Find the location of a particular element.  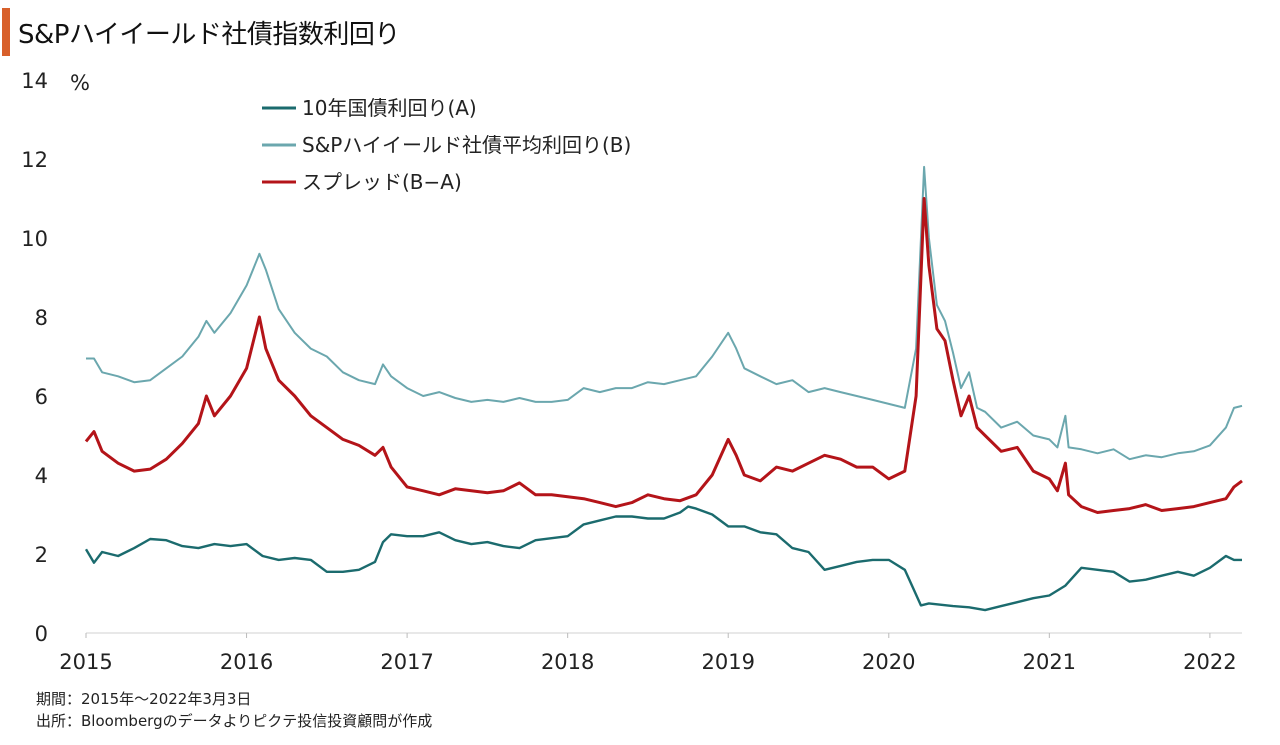

y-tick-label: 14 is located at coordinates (34, 81).